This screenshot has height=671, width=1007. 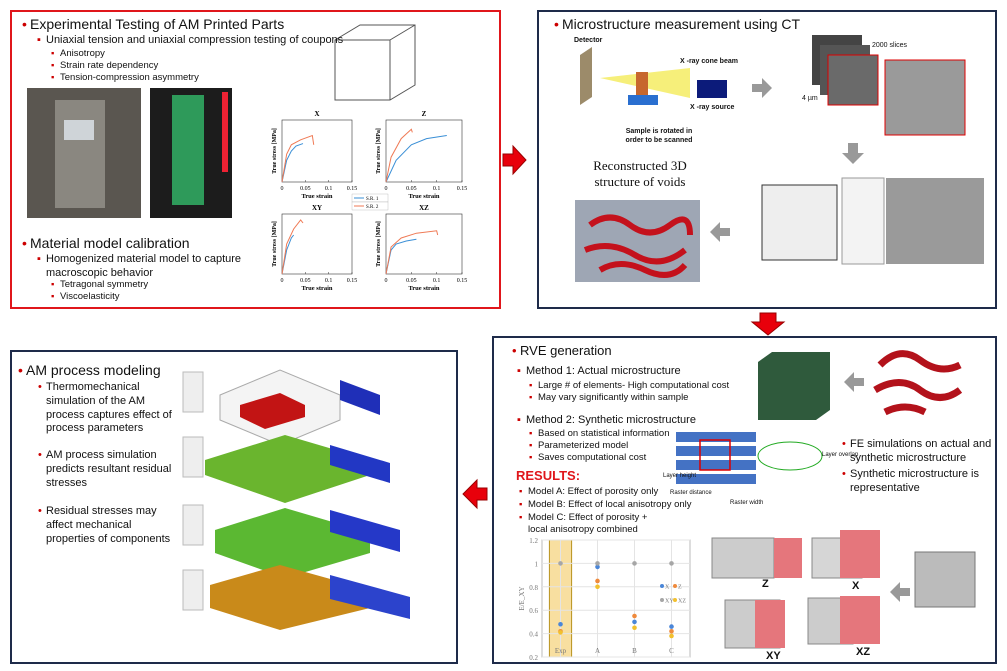 What do you see at coordinates (638, 246) in the screenshot?
I see `void-structure` at bounding box center [638, 246].